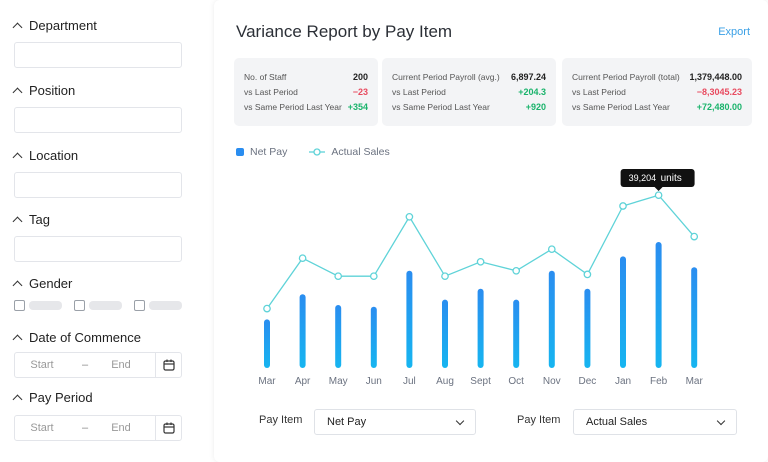 Image resolution: width=768 pixels, height=462 pixels. I want to click on location-section-toggle: Location, so click(45, 155).